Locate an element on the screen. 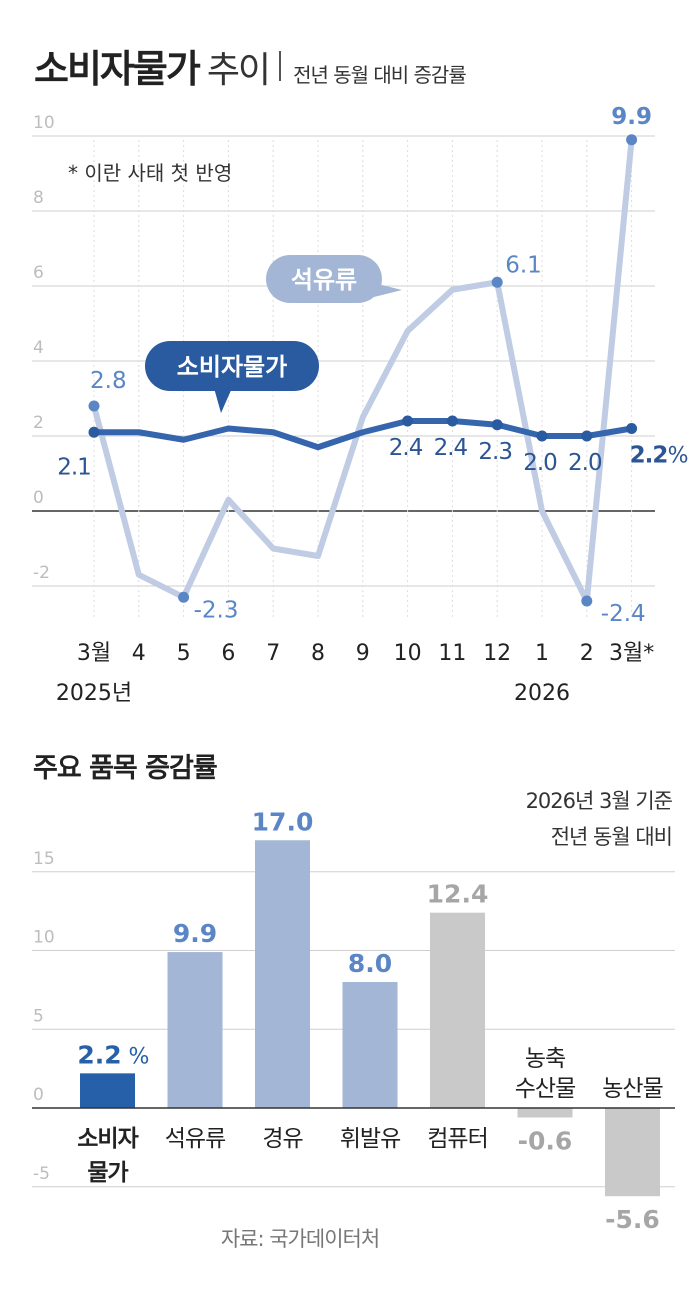 This screenshot has width=700, height=1299. y-tick-label: 4 is located at coordinates (38, 348).